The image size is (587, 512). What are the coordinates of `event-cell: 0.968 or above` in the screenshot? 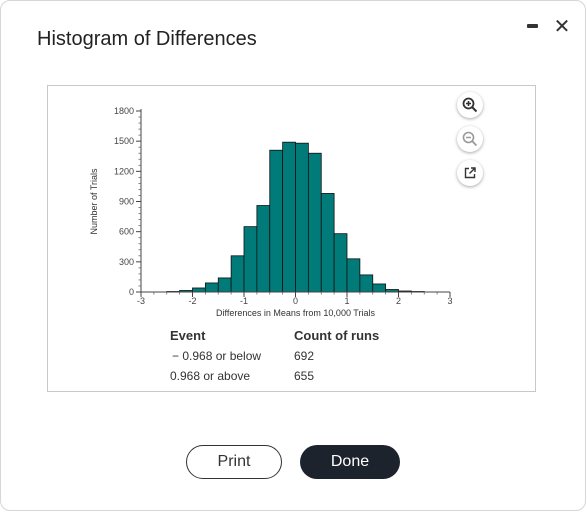 It's located at (210, 376).